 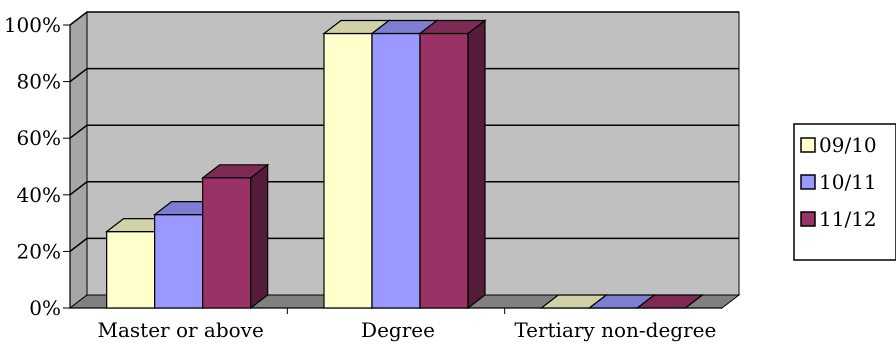 What do you see at coordinates (39, 251) in the screenshot?
I see `y-tick-label: 20%` at bounding box center [39, 251].